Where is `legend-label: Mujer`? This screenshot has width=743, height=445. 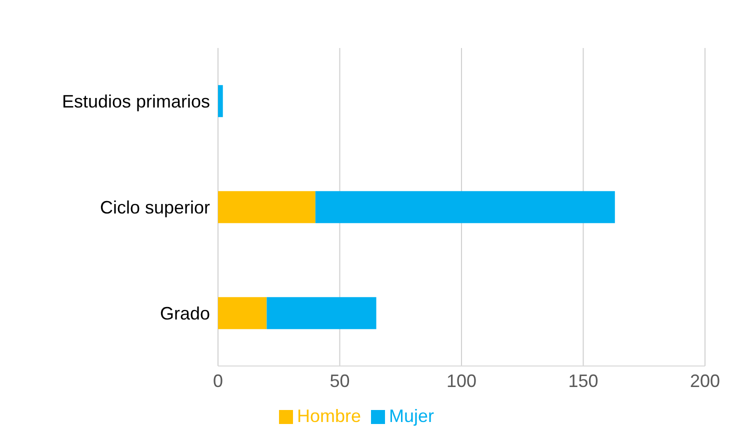 legend-label: Mujer is located at coordinates (411, 416).